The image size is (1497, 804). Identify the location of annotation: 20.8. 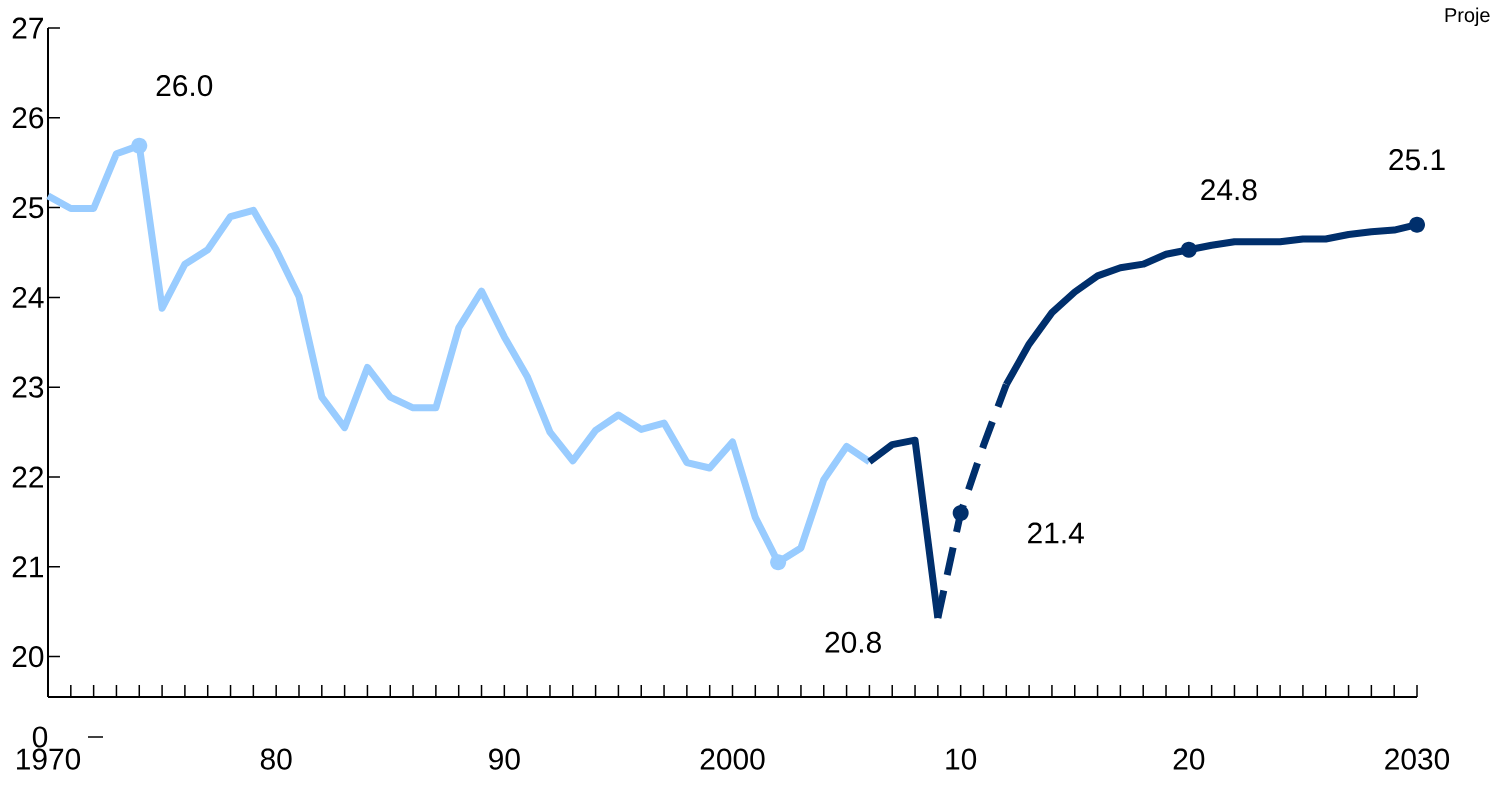
(853, 642).